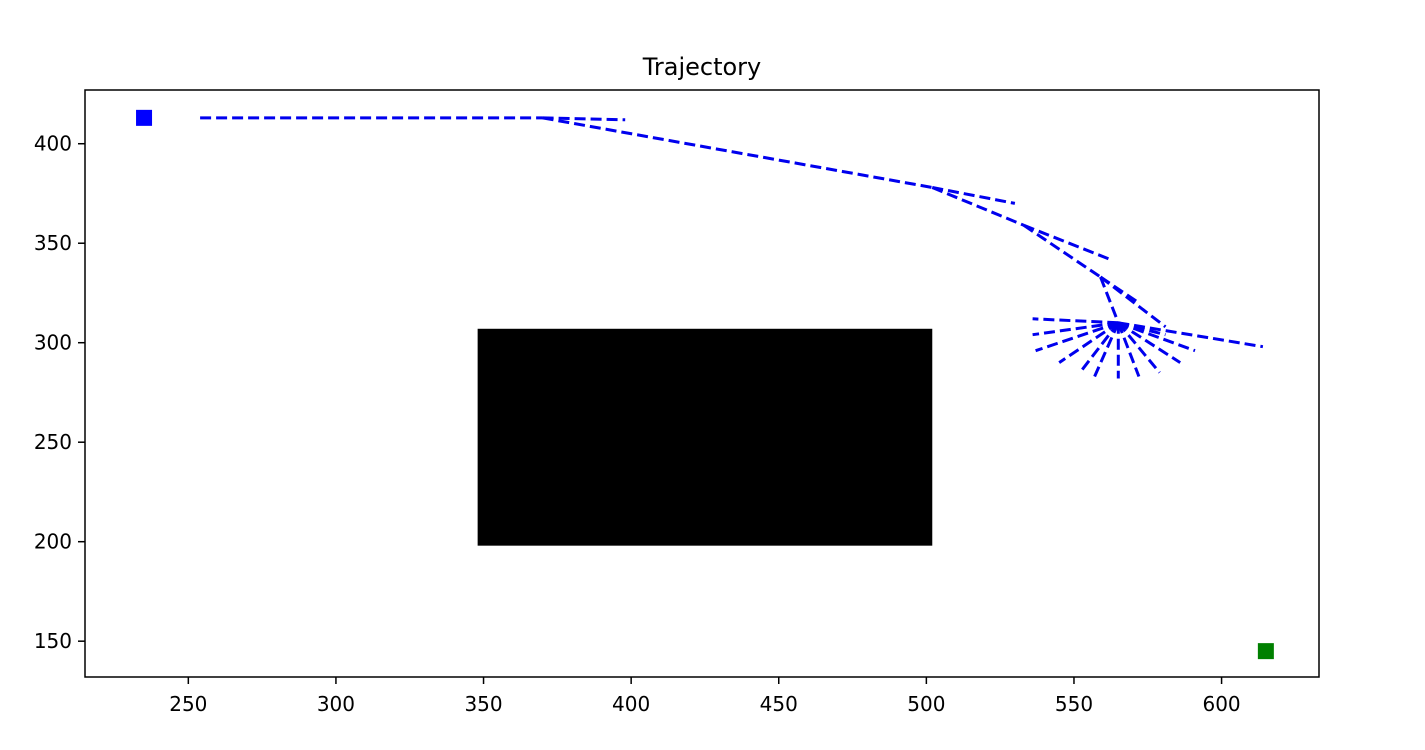 The height and width of the screenshot is (750, 1425). I want to click on y-tick-label-350: 350, so click(53, 243).